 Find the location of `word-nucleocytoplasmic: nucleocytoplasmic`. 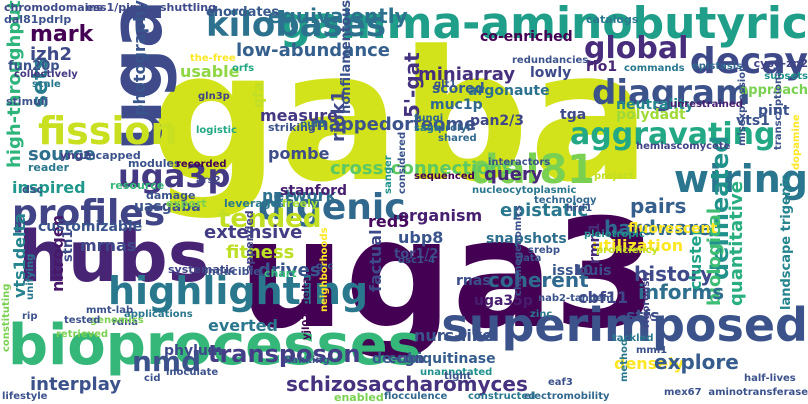

word-nucleocytoplasmic: nucleocytoplasmic is located at coordinates (524, 190).